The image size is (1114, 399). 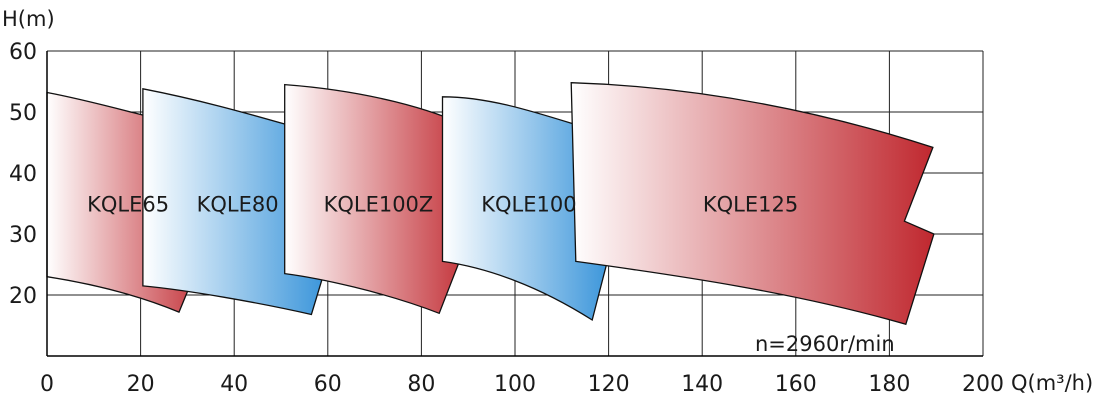 What do you see at coordinates (47, 384) in the screenshot?
I see `x-tick-label: 0` at bounding box center [47, 384].